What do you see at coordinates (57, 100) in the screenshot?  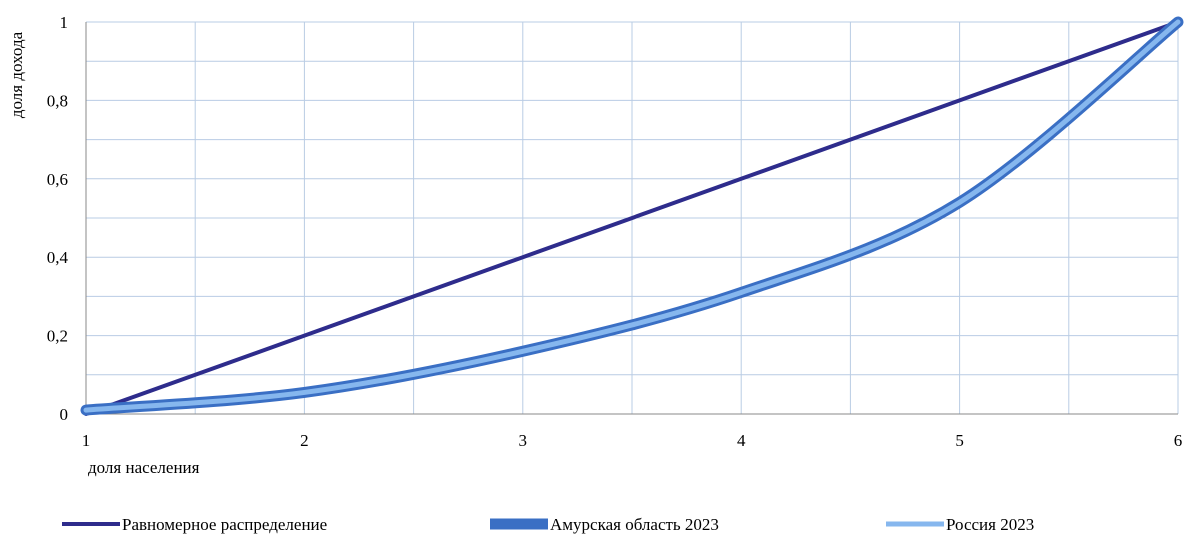 I see `y-tick-label: 0,8` at bounding box center [57, 100].